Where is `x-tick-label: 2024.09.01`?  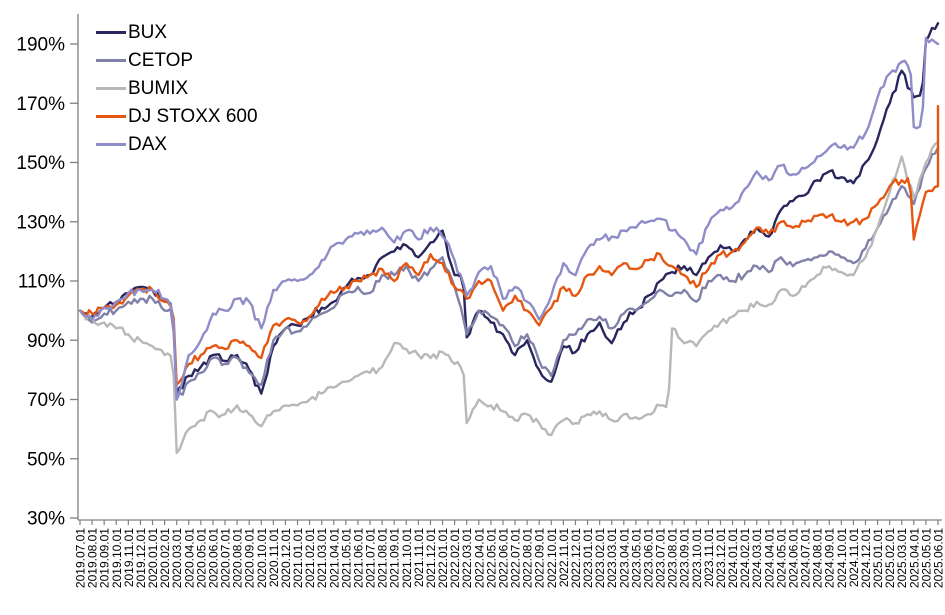 x-tick-label: 2024.09.01 is located at coordinates (830, 558).